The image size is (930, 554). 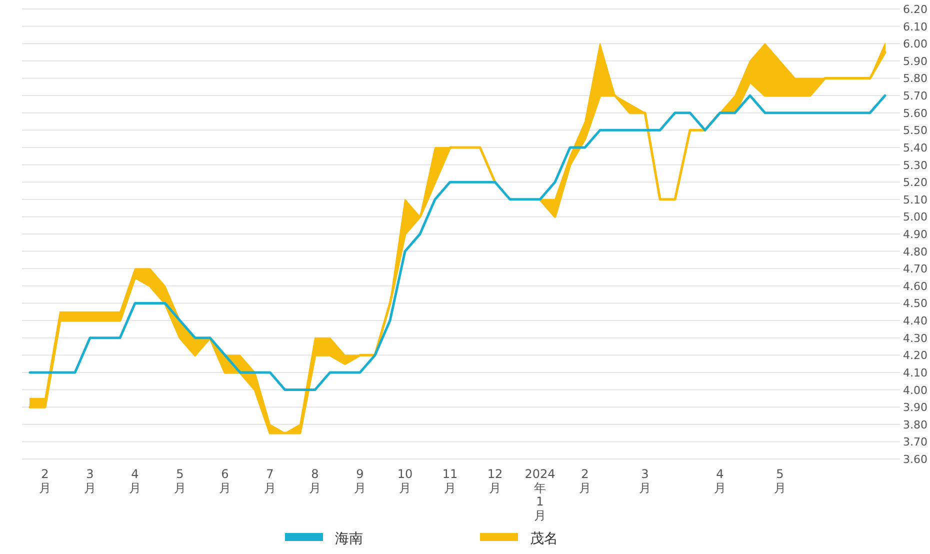 I want to click on x-tick-label: 11月, so click(x=450, y=481).